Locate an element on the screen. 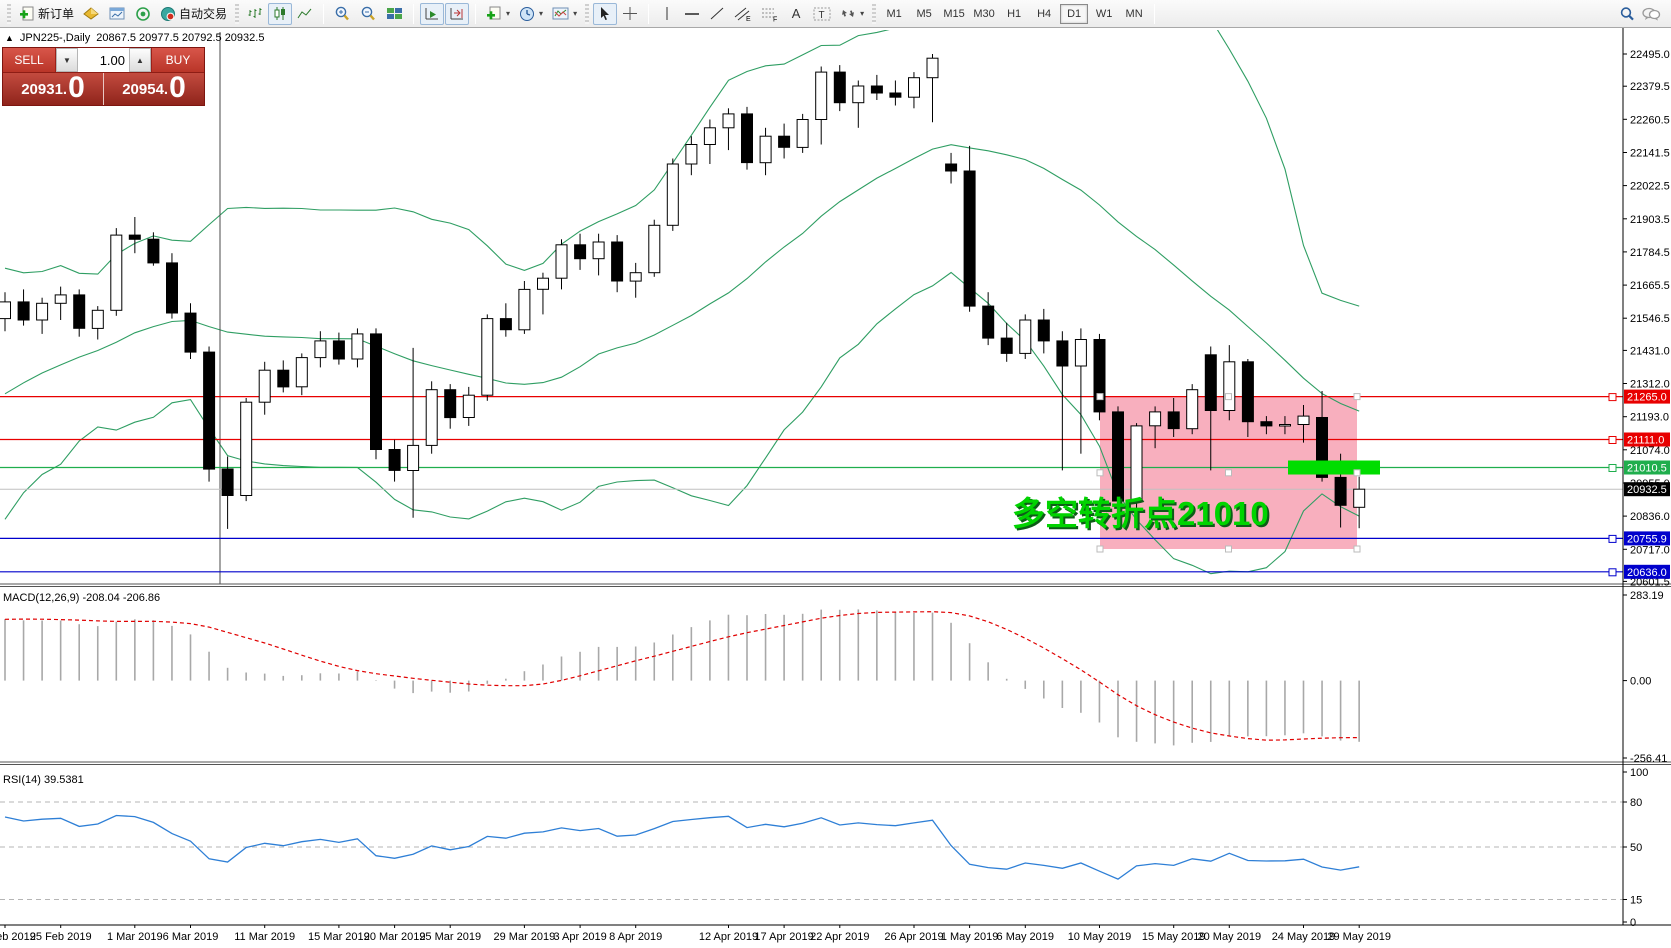  price-tick-label: 22260.5 is located at coordinates (1650, 120).